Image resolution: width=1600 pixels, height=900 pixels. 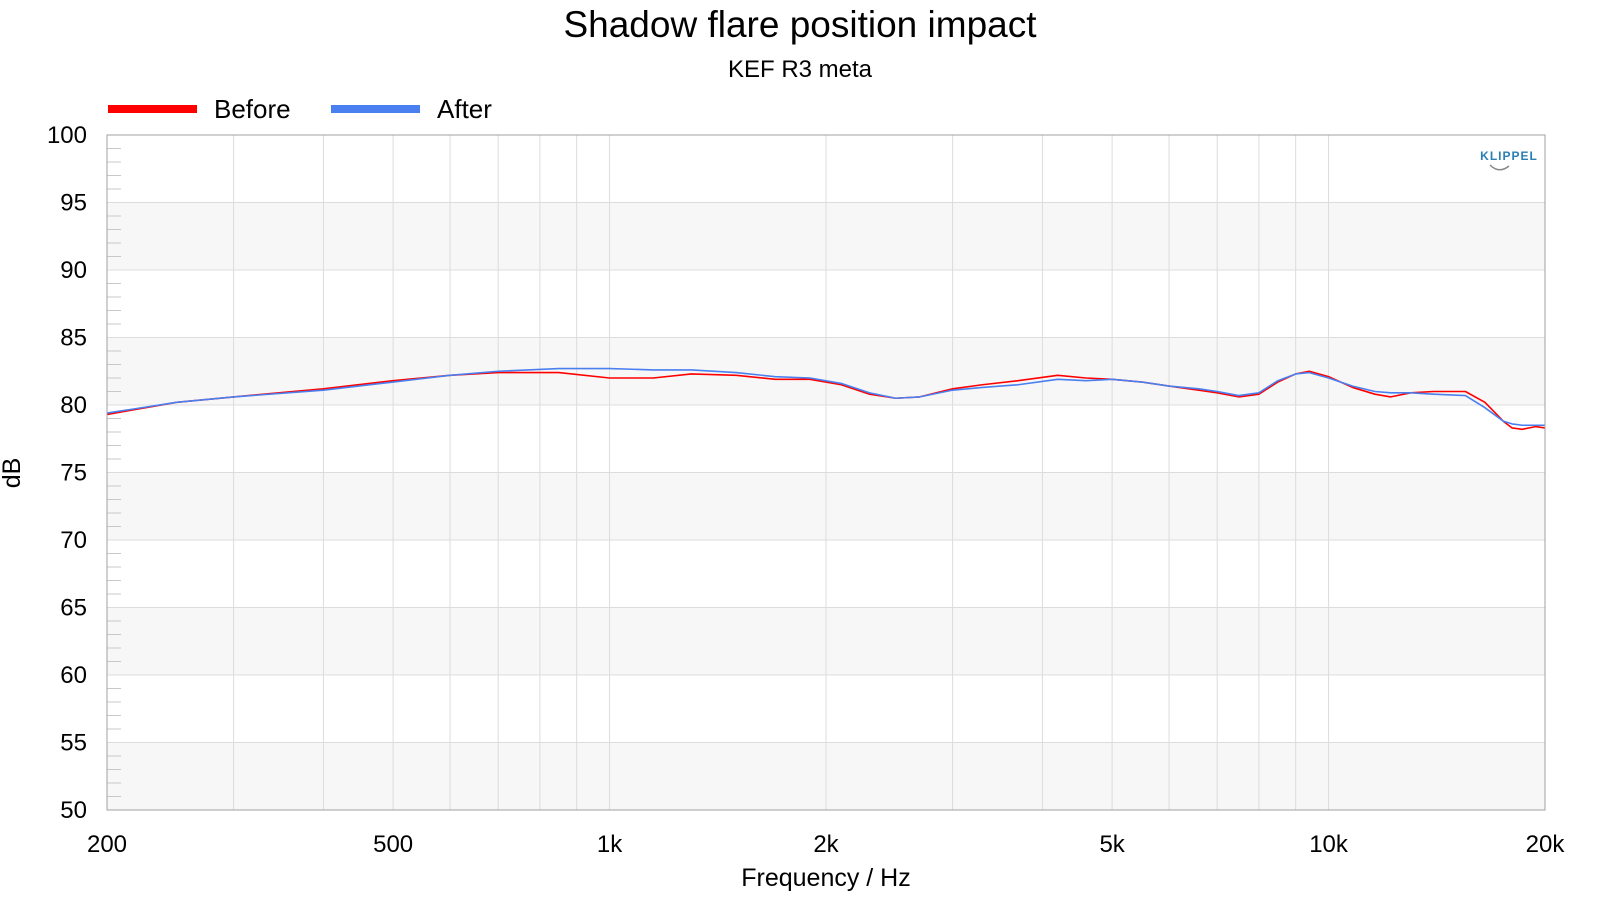 I want to click on legend-label-before: Before, so click(x=252, y=109).